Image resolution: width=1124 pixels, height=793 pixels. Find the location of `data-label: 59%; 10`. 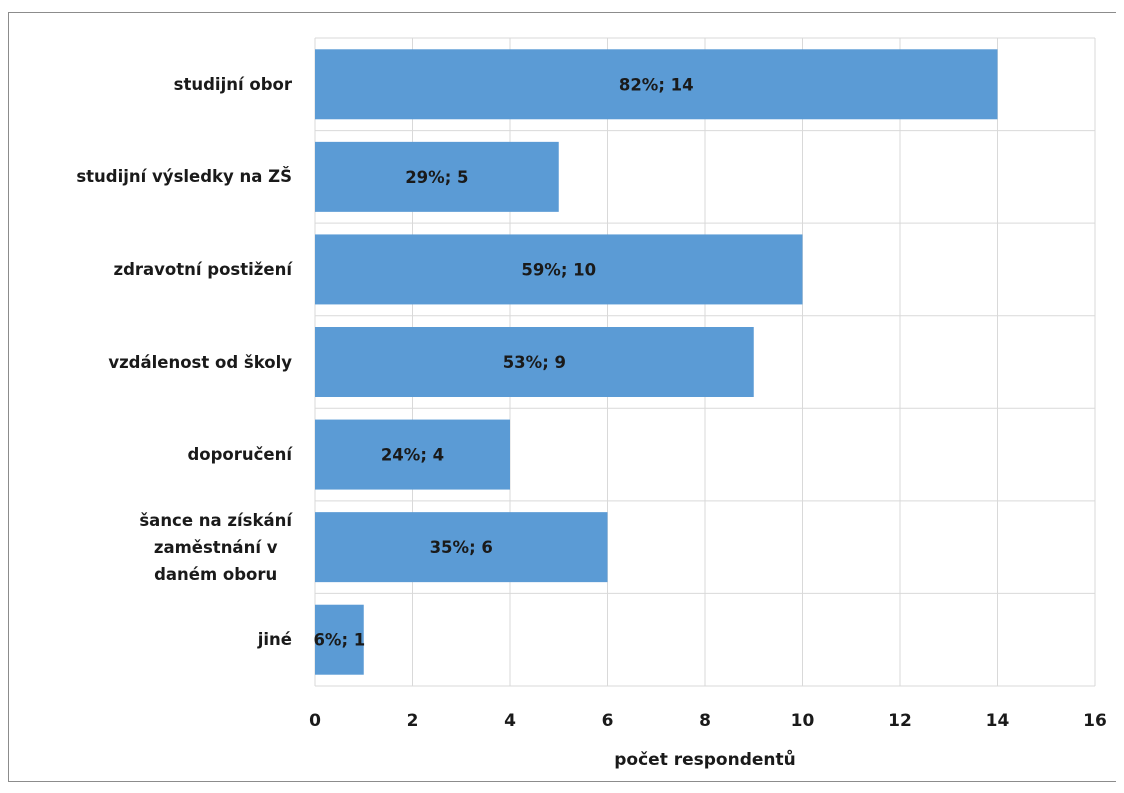

data-label: 59%; 10 is located at coordinates (558, 269).